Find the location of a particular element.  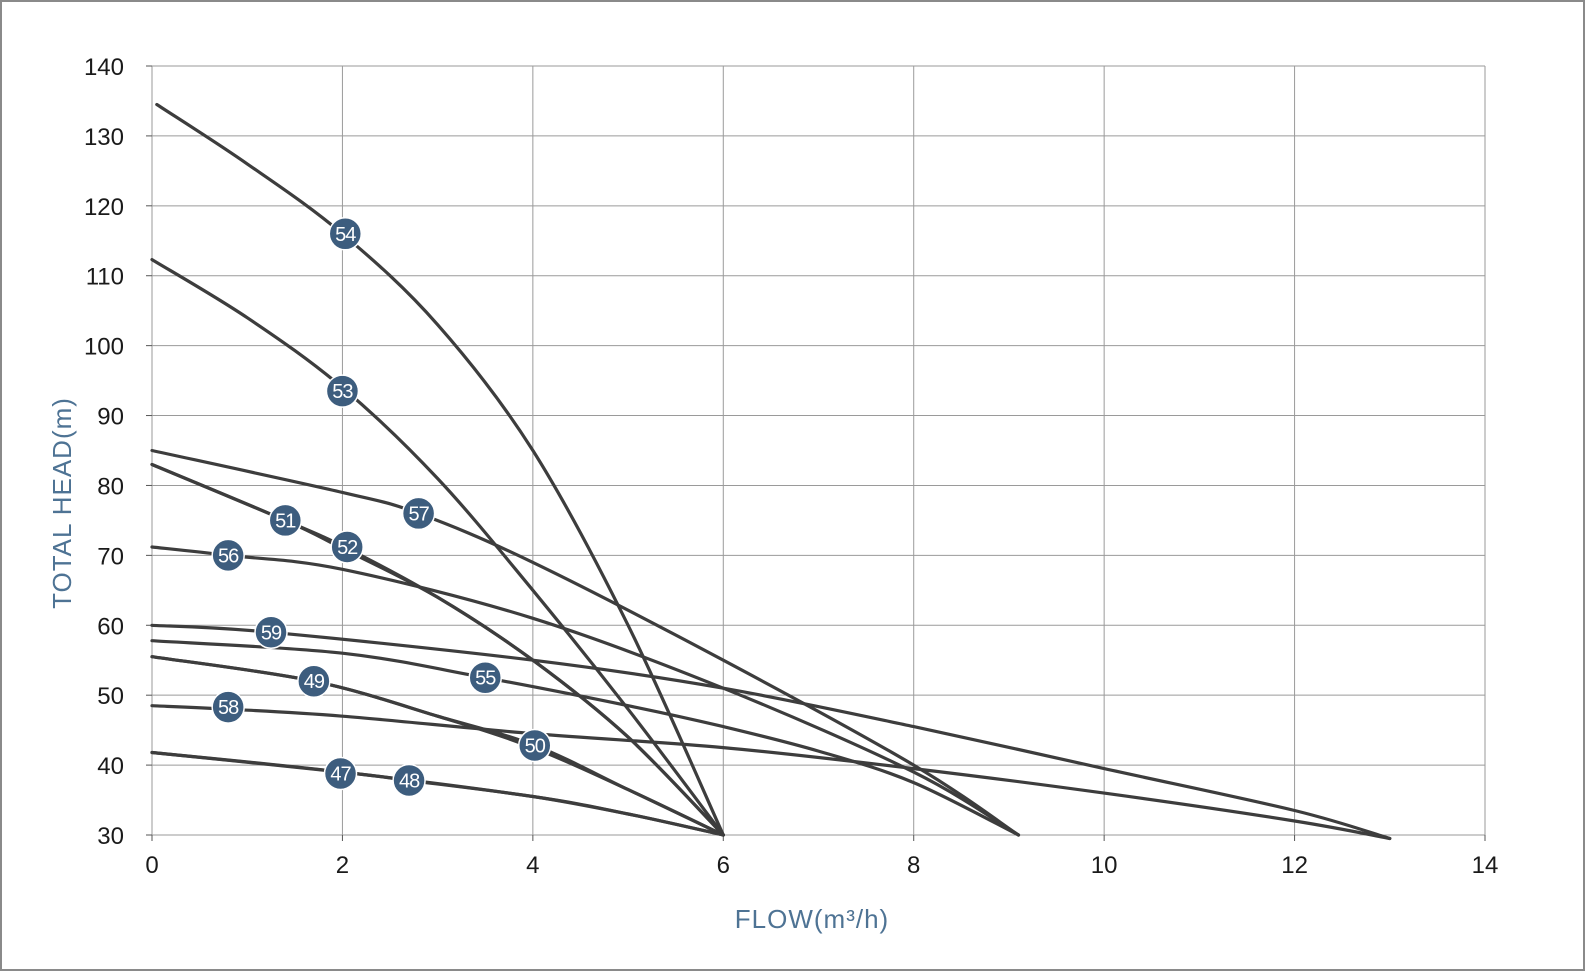

badge-54: 54 is located at coordinates (345, 234).